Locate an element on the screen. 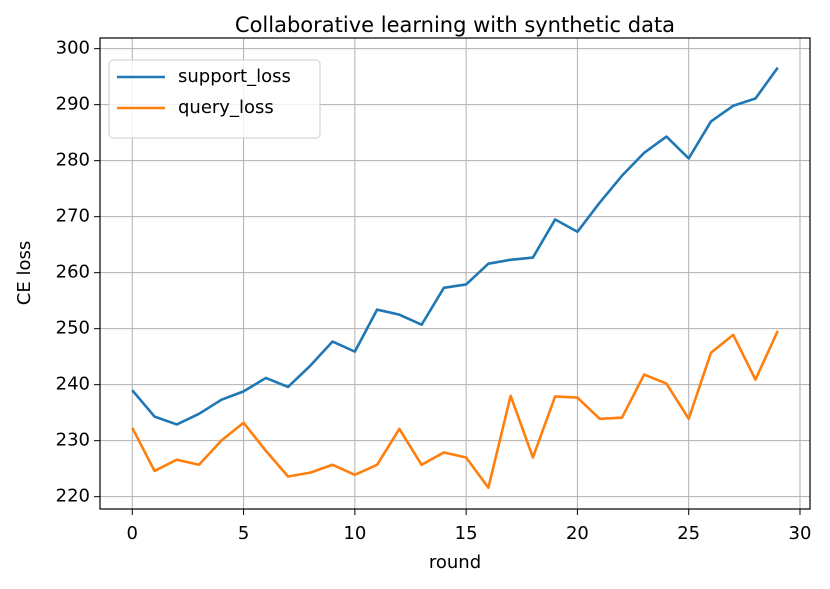  y-tick-label: 300 is located at coordinates (73, 48).